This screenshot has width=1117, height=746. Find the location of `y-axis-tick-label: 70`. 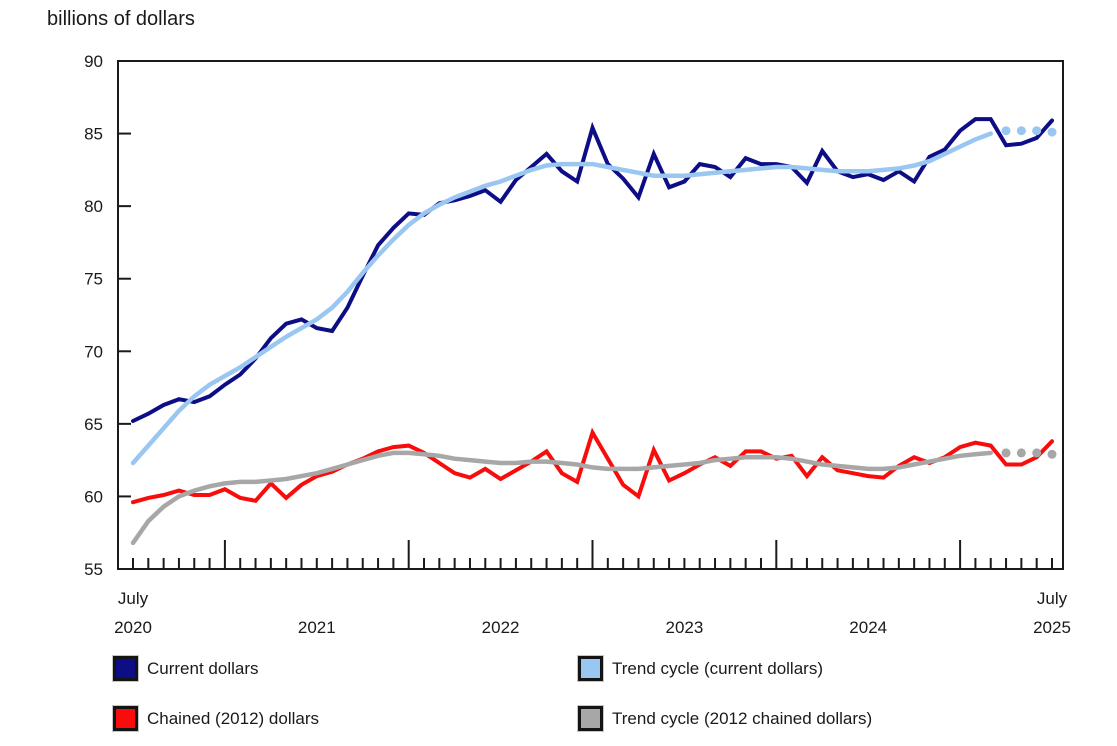

y-axis-tick-label: 70 is located at coordinates (93, 351).